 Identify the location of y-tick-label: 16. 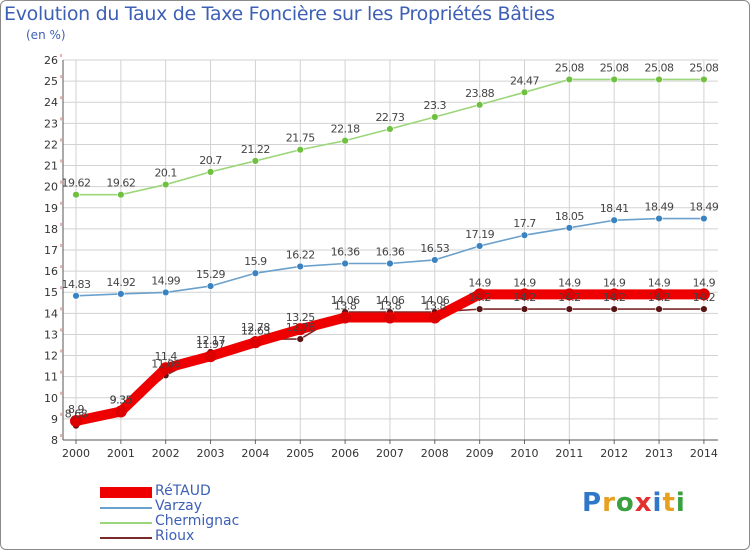
(51, 271).